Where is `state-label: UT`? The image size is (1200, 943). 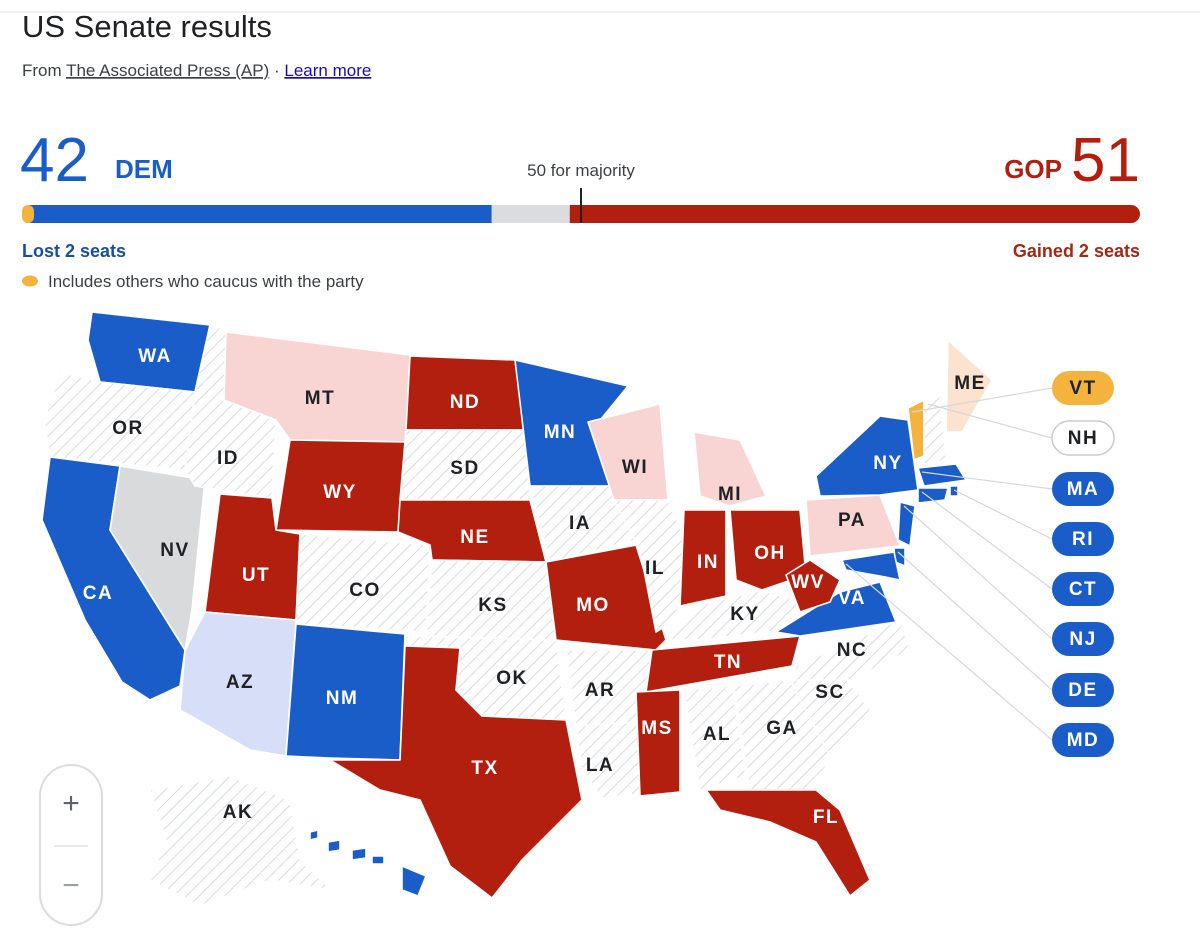 state-label: UT is located at coordinates (256, 575).